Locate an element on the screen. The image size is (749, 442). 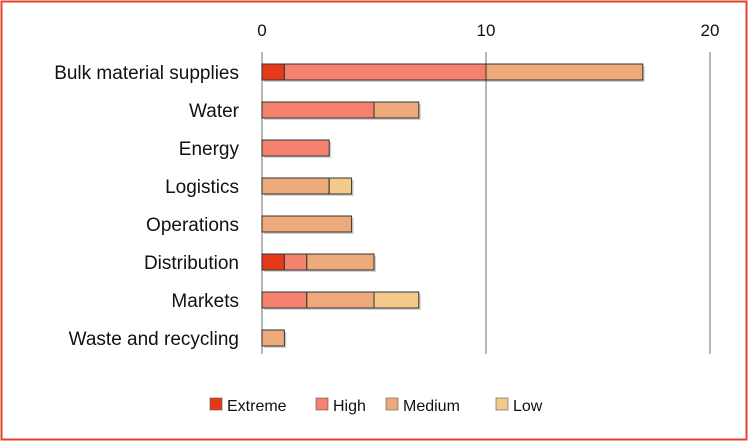
legend-swatch-medium is located at coordinates (392, 404).